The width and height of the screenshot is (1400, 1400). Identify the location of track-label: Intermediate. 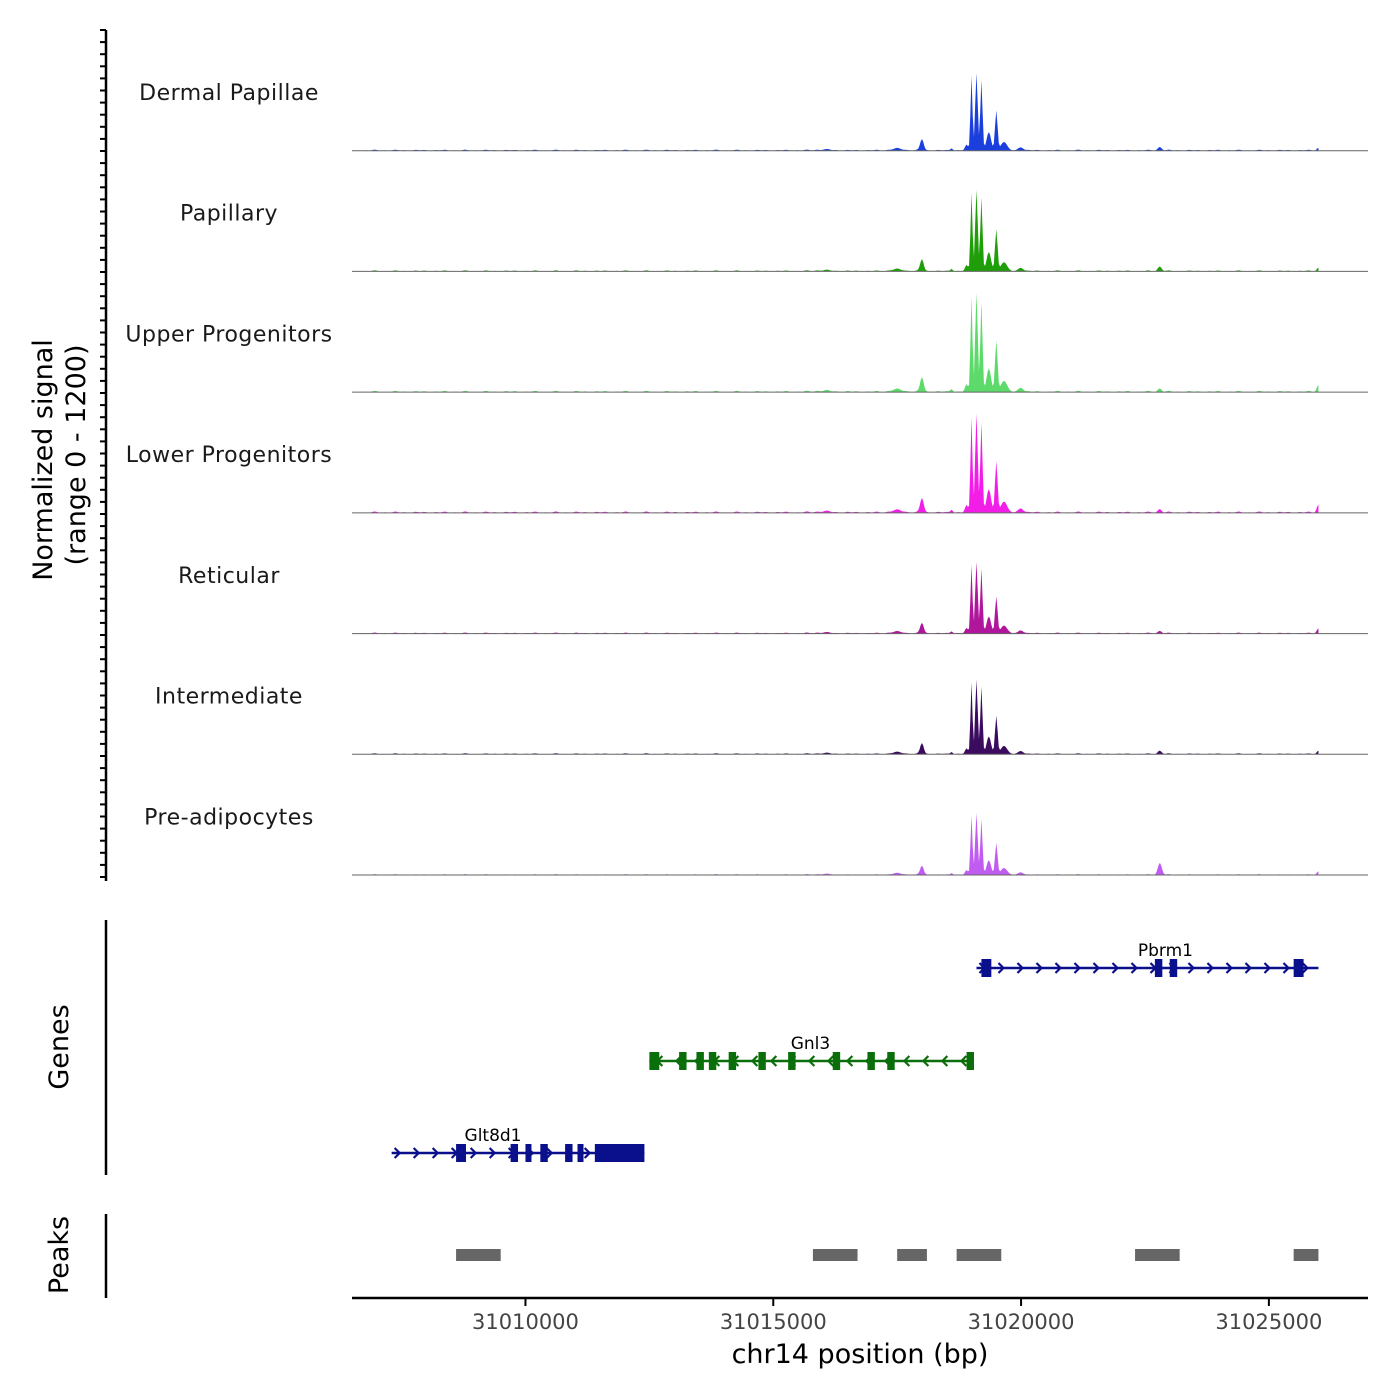
(229, 697).